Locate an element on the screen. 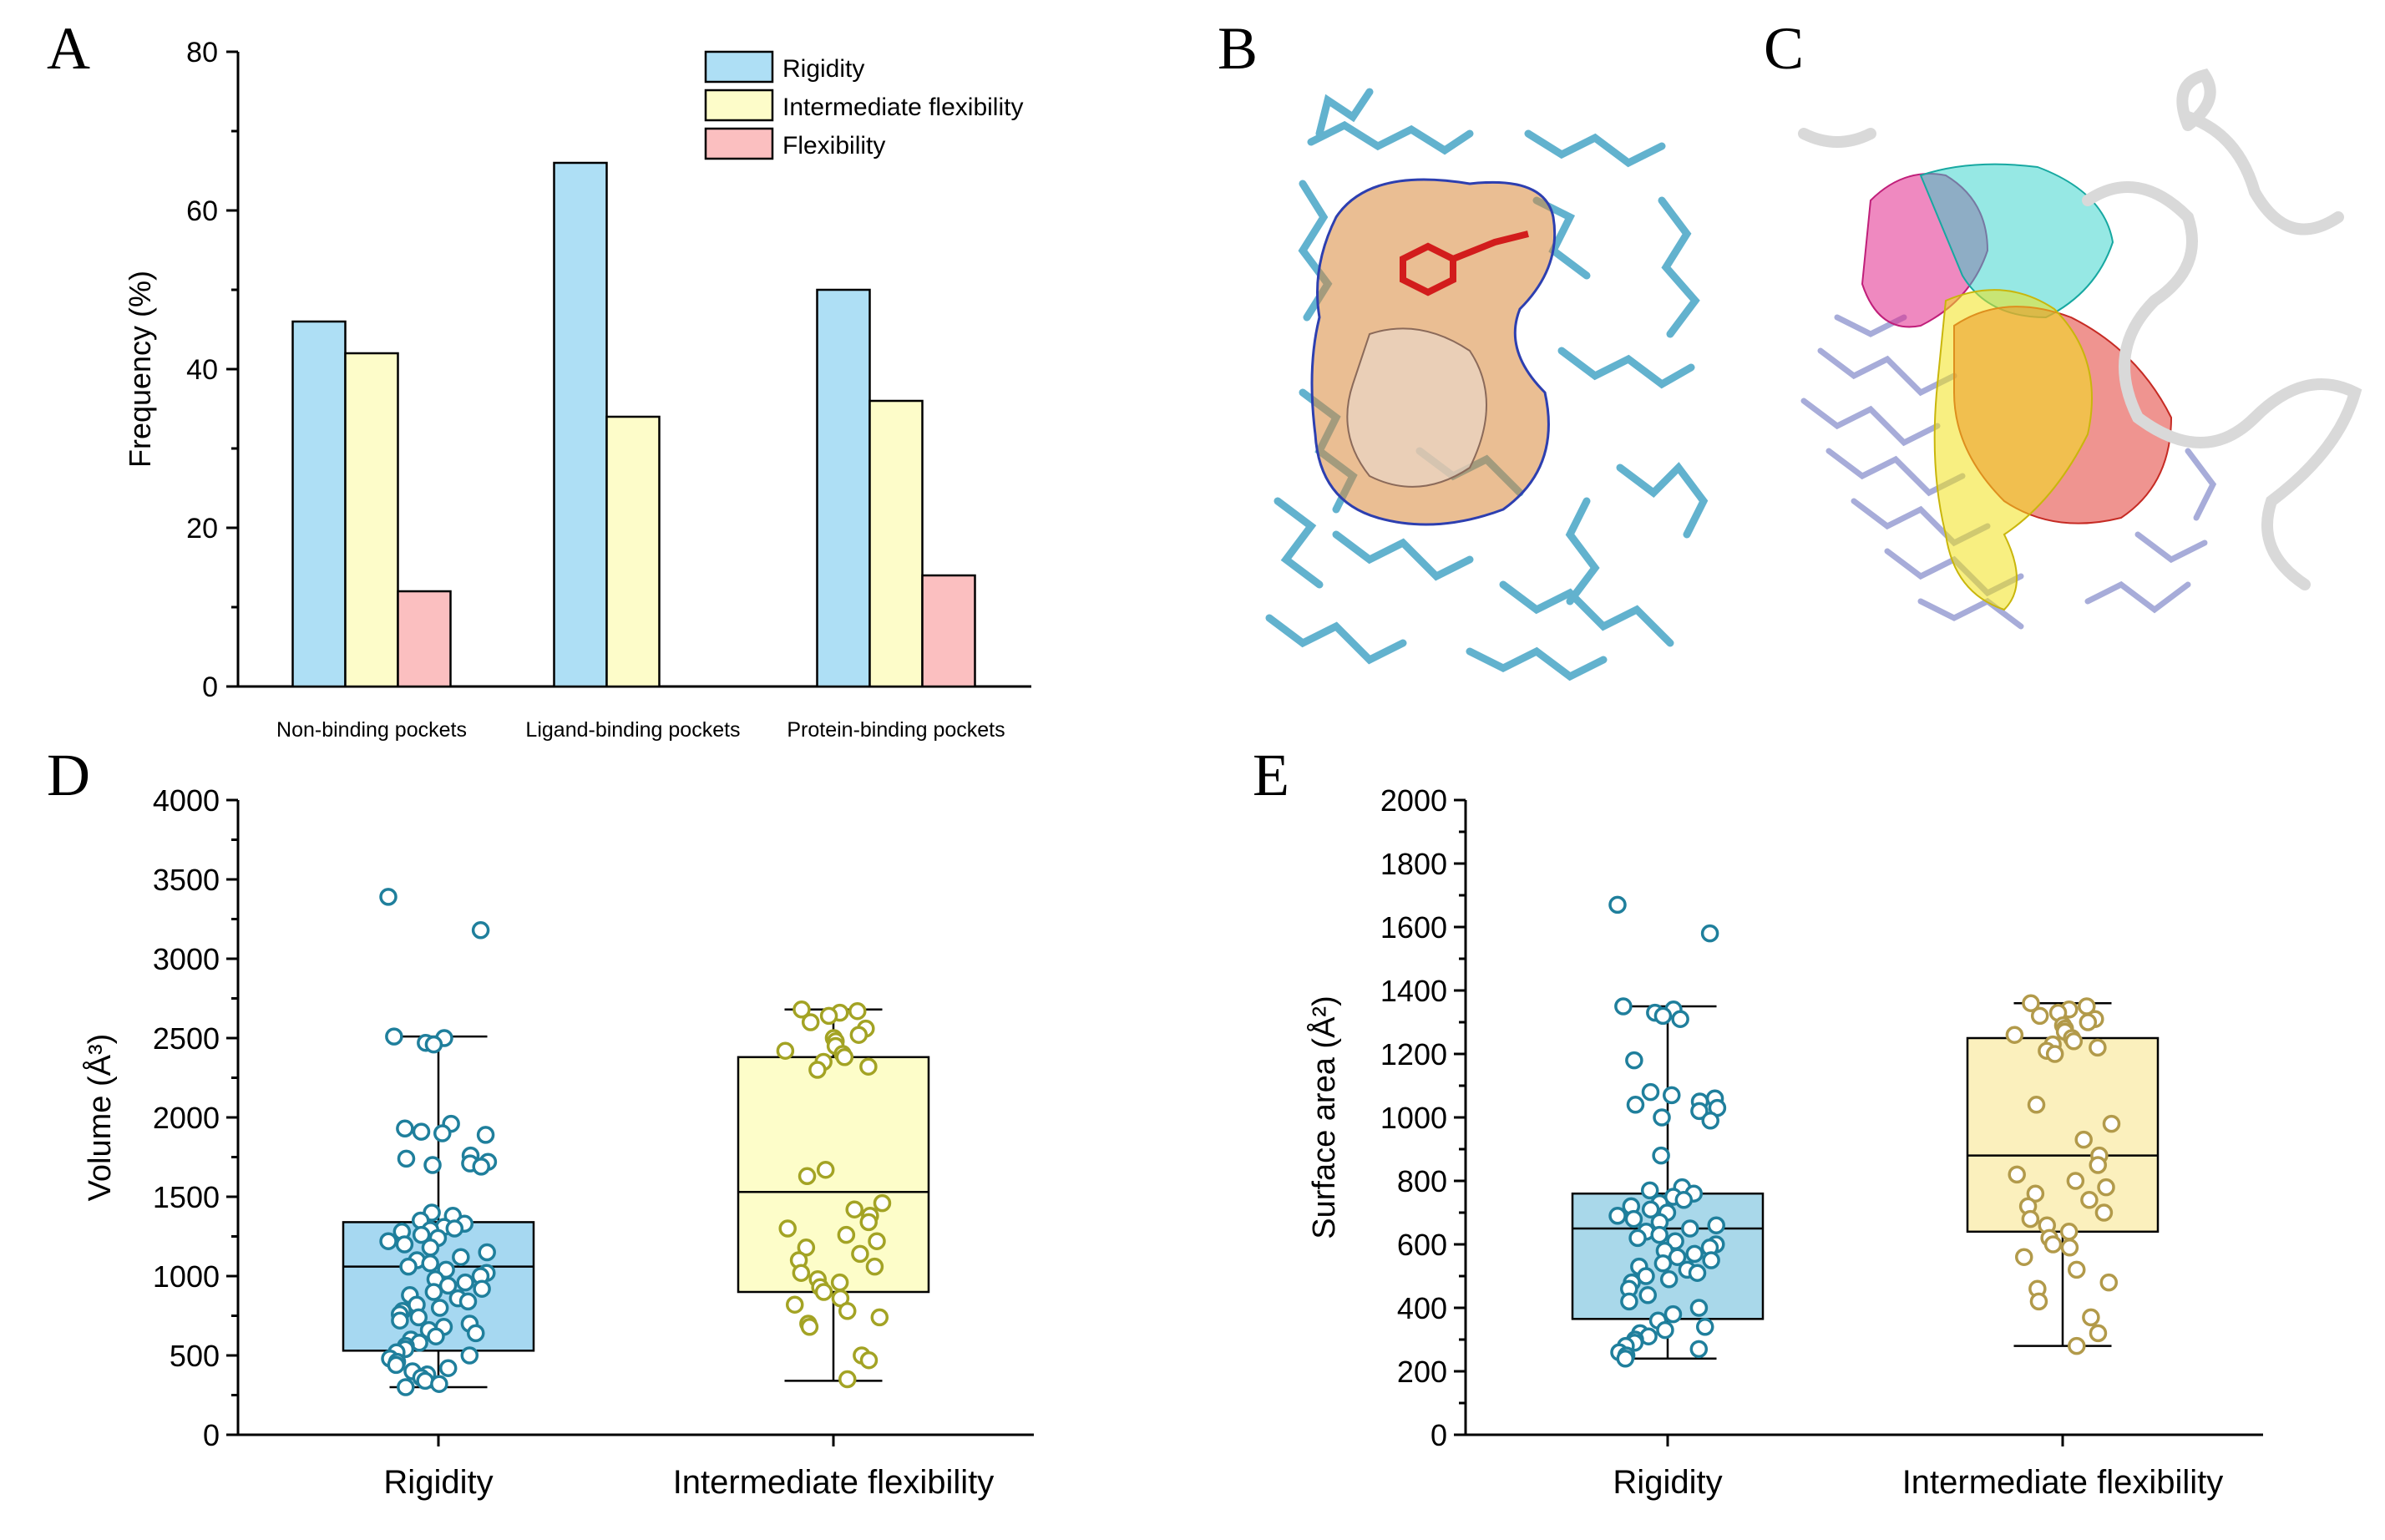  chart-a-bars is located at coordinates (633, 425).